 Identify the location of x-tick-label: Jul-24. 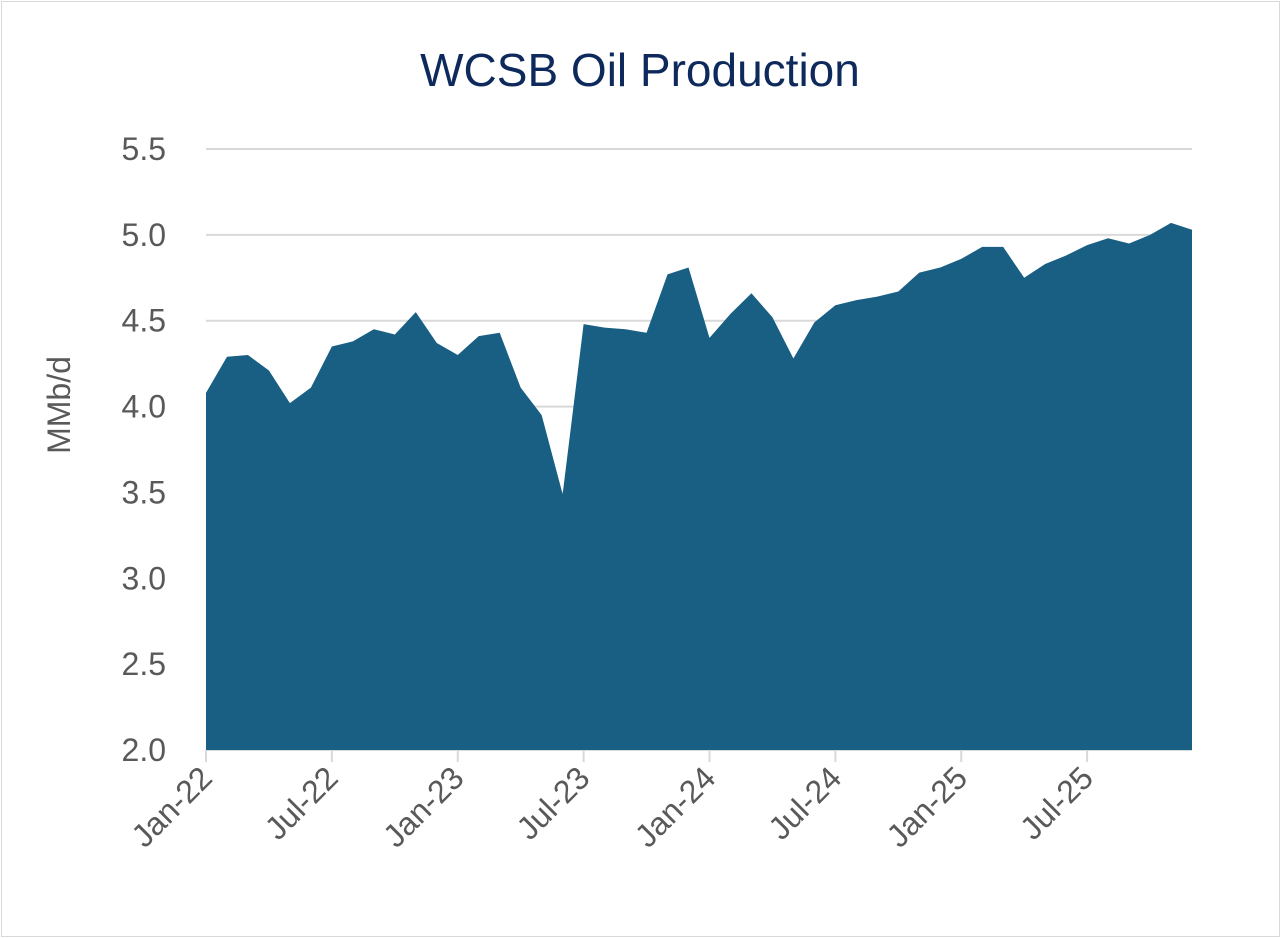
(804, 802).